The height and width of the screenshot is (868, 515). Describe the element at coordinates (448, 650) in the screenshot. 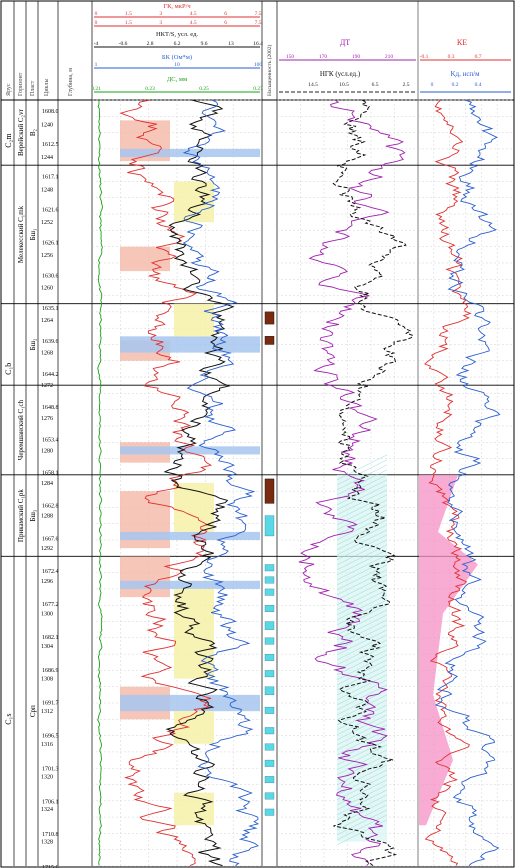

I see `kd-pink-fill` at that location.